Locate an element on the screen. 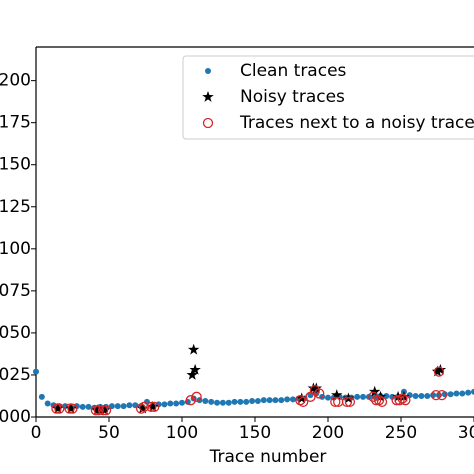 Image resolution: width=474 pixels, height=474 pixels. series is located at coordinates (249, 391).